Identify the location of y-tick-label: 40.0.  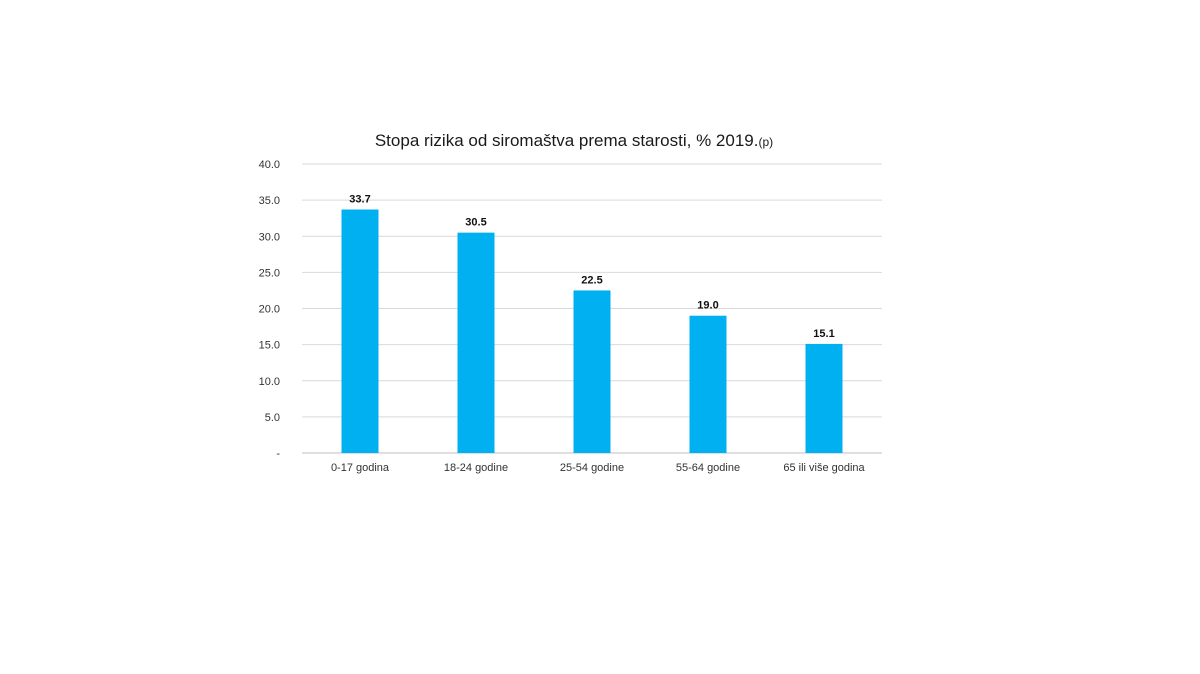
(269, 165).